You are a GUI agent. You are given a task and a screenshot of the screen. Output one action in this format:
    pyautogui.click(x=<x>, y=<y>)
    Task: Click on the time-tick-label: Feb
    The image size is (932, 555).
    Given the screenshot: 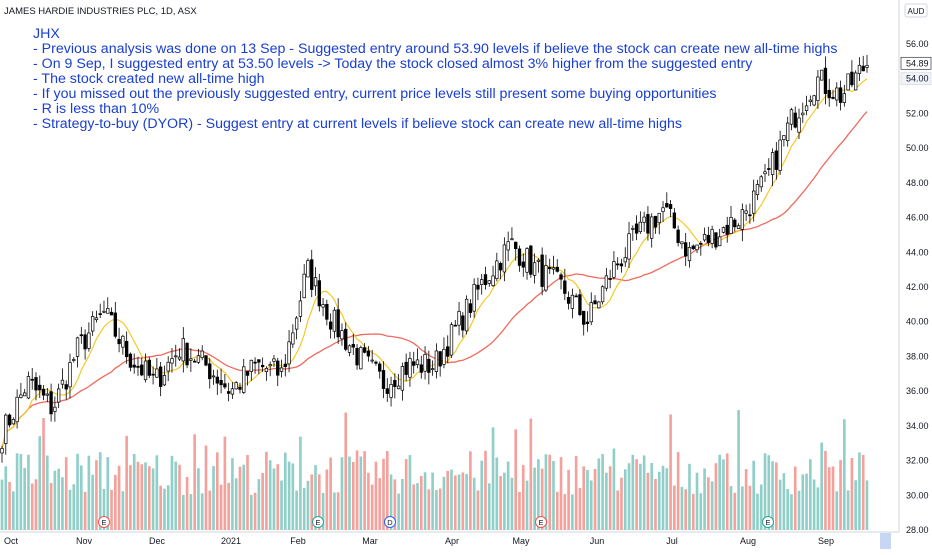 What is the action you would take?
    pyautogui.click(x=298, y=541)
    